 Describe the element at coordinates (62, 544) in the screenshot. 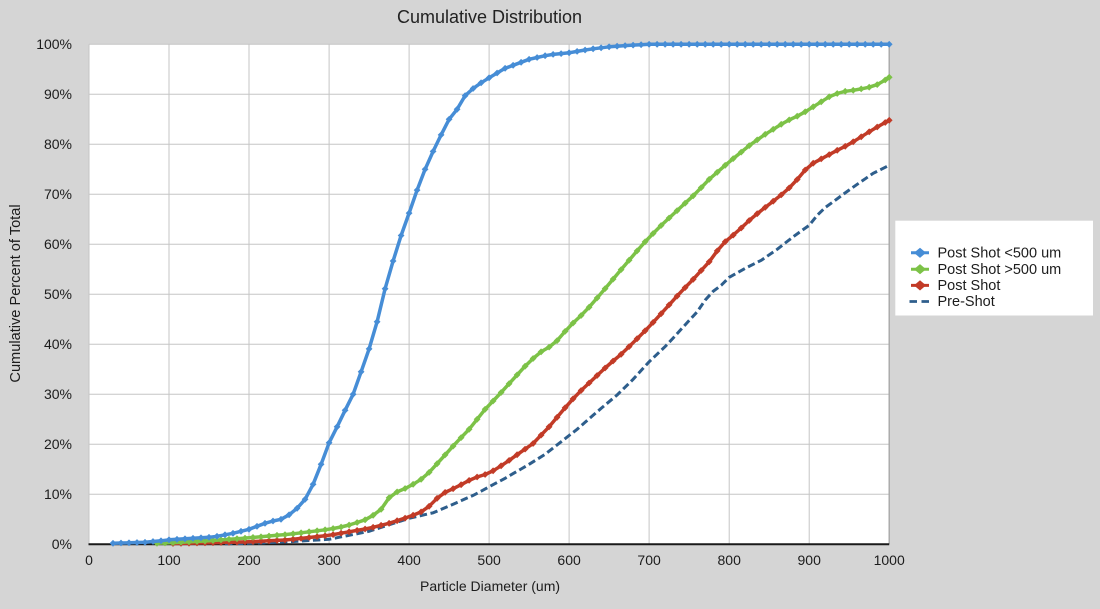

I see `svg-text: 0%` at that location.